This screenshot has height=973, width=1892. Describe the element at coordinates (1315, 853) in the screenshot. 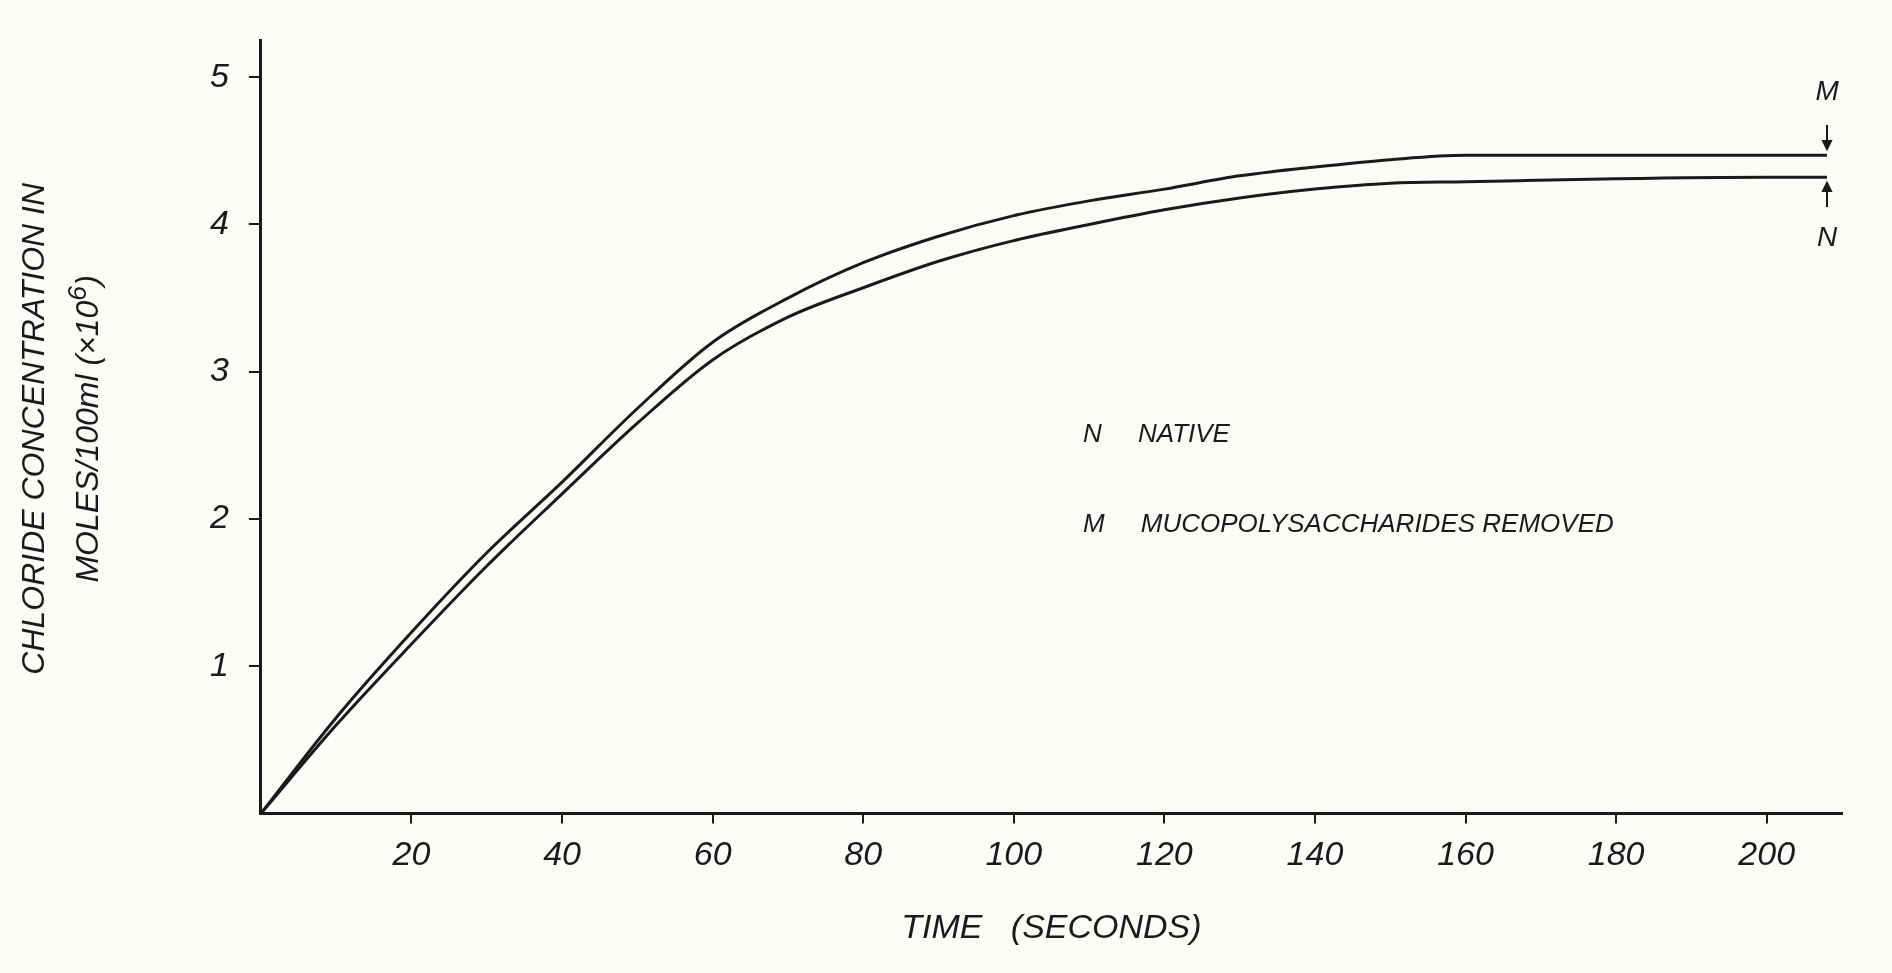

I see `x-tick-label: 140` at that location.